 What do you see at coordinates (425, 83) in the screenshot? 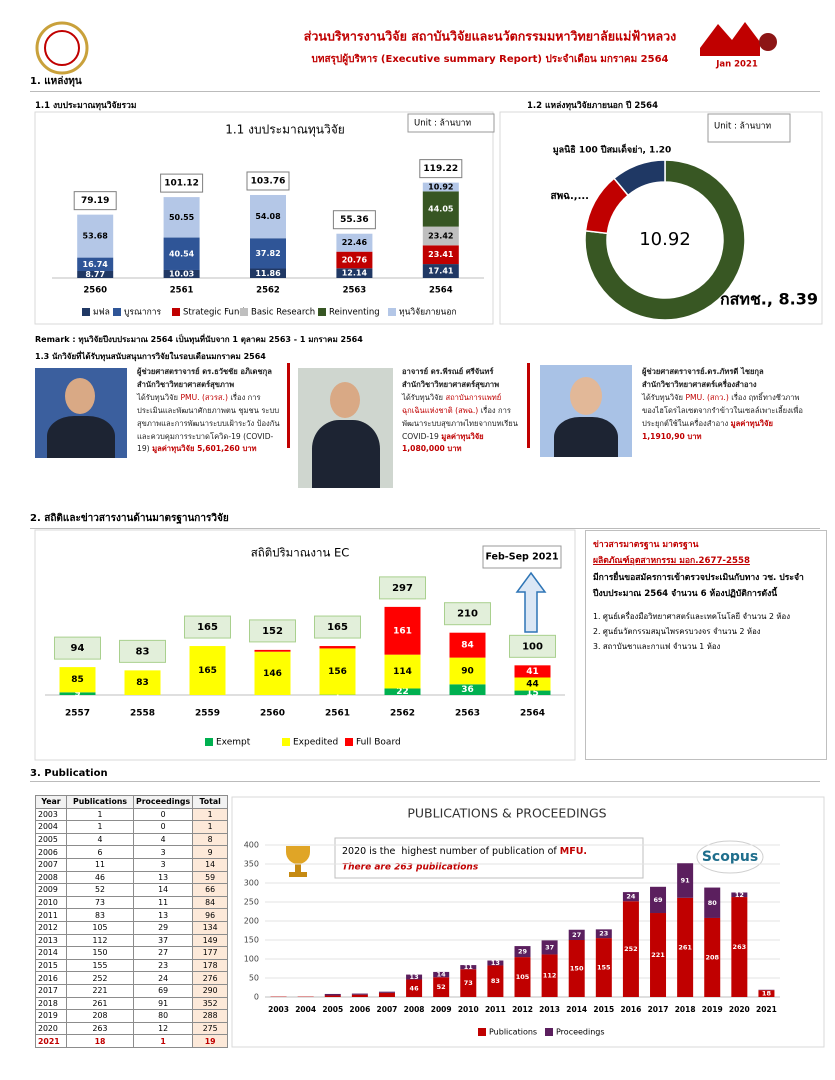
I see `section-heading: 1. แหล่งทุน` at bounding box center [425, 83].